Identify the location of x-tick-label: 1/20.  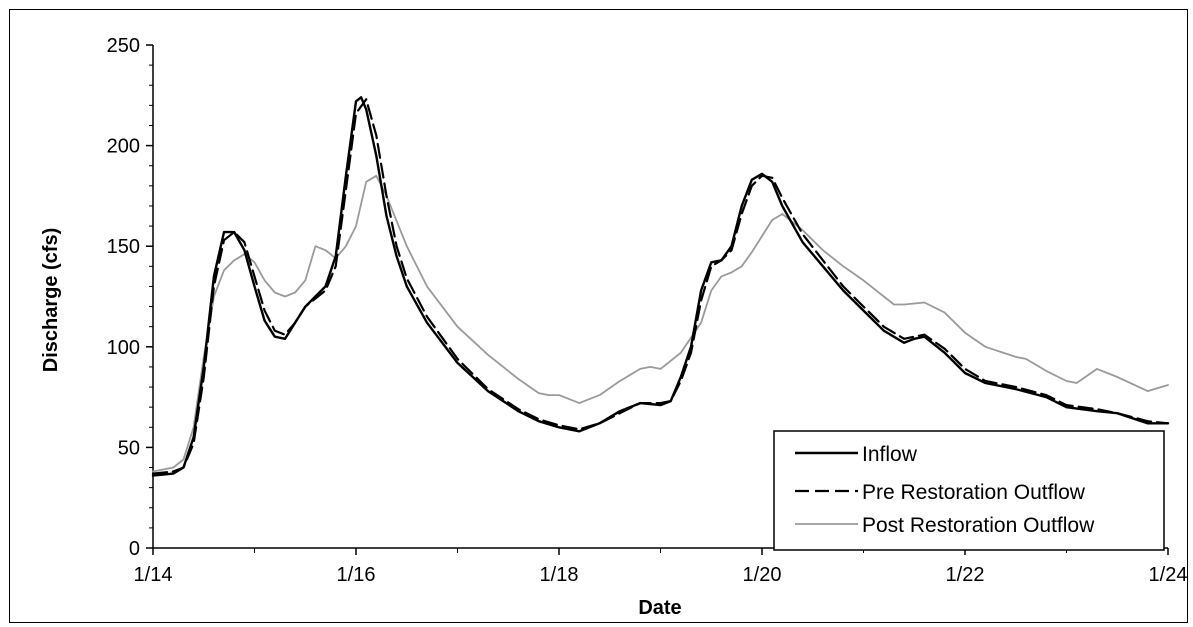
(762, 575).